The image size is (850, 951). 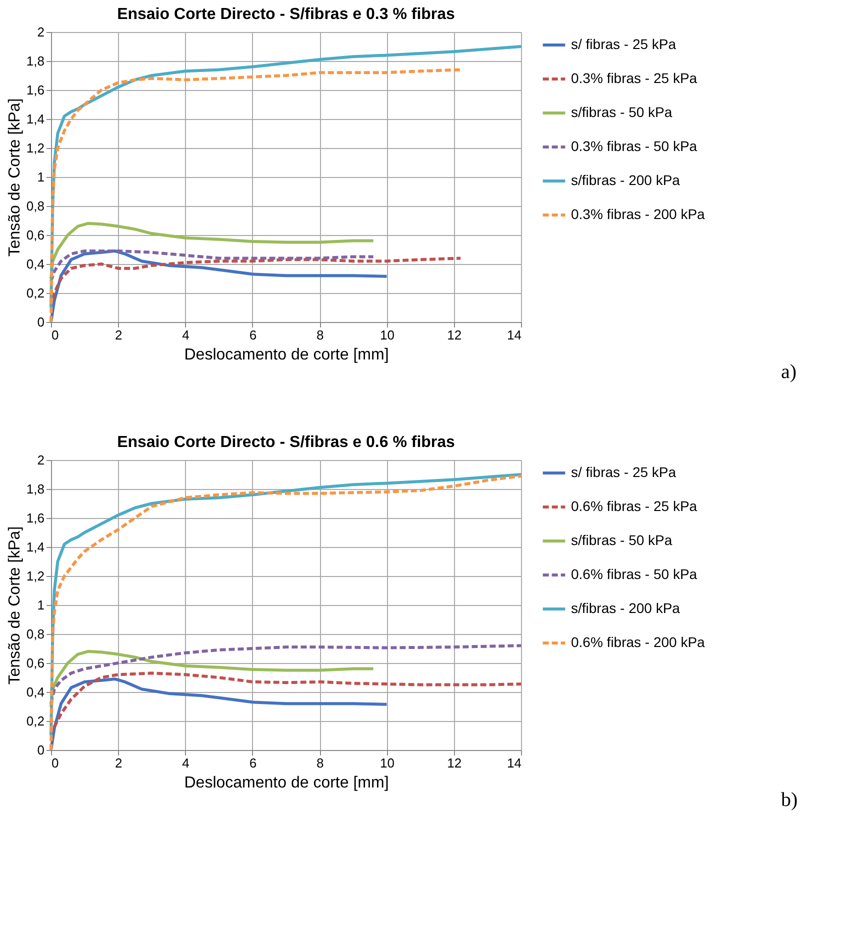 I want to click on legend-label: 0.3% fibras - 200 kPa, so click(x=638, y=214).